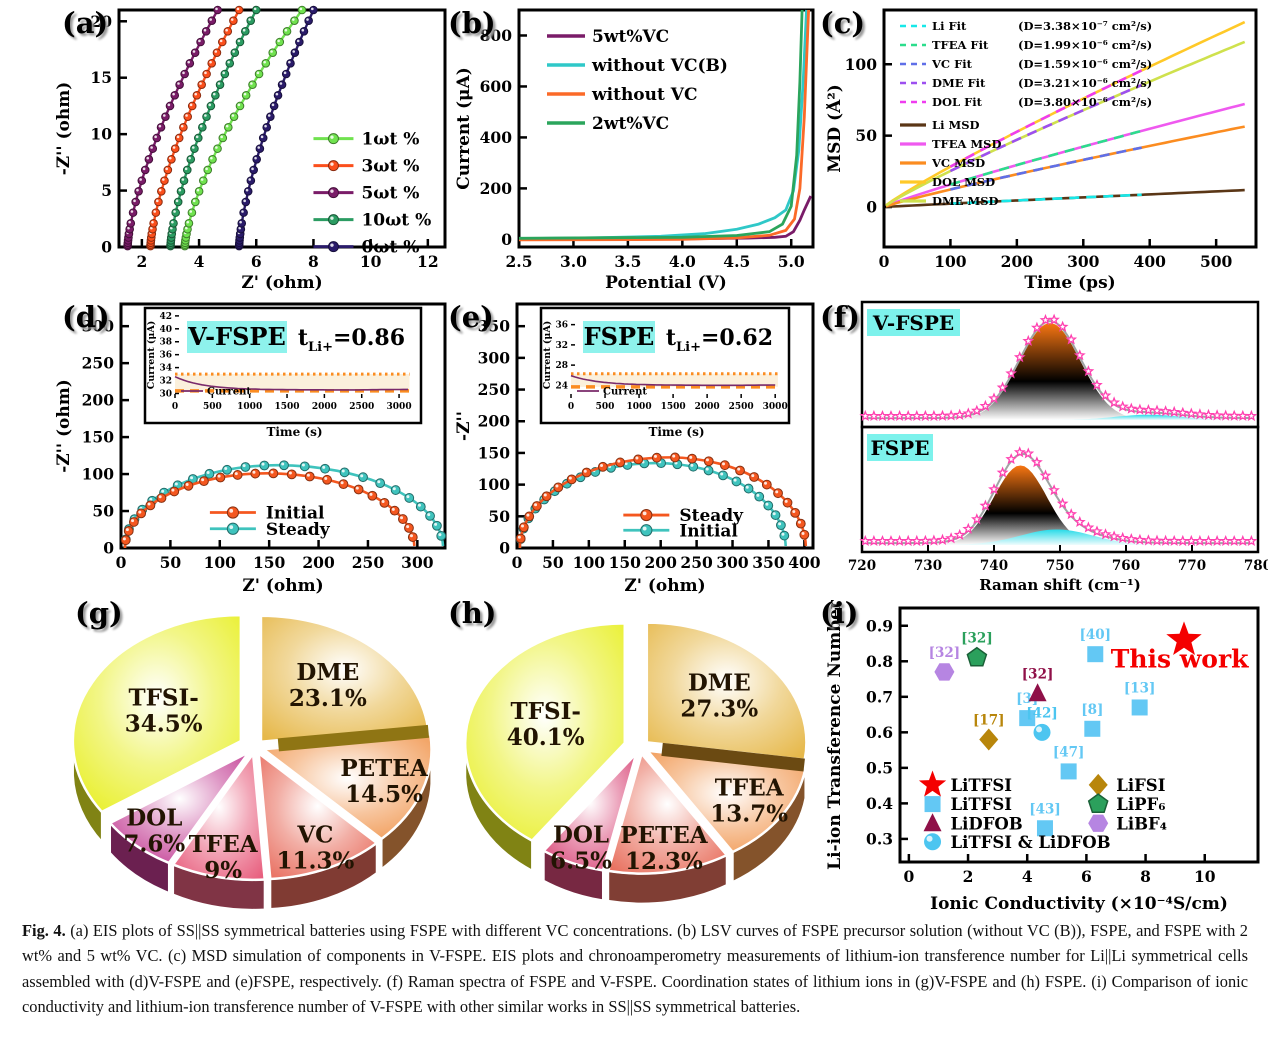 The height and width of the screenshot is (1043, 1269). What do you see at coordinates (1069, 283) in the screenshot?
I see `svg-text: Time (ps)` at bounding box center [1069, 283].